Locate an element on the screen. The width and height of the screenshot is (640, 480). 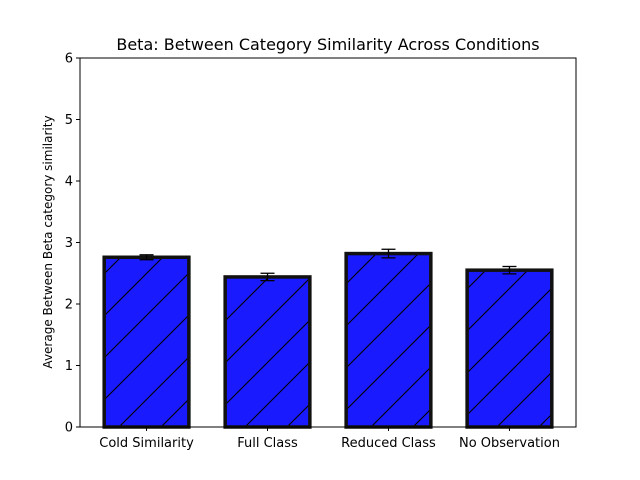
y-axis-label: Average Between Beta category similarity is located at coordinates (48, 241).